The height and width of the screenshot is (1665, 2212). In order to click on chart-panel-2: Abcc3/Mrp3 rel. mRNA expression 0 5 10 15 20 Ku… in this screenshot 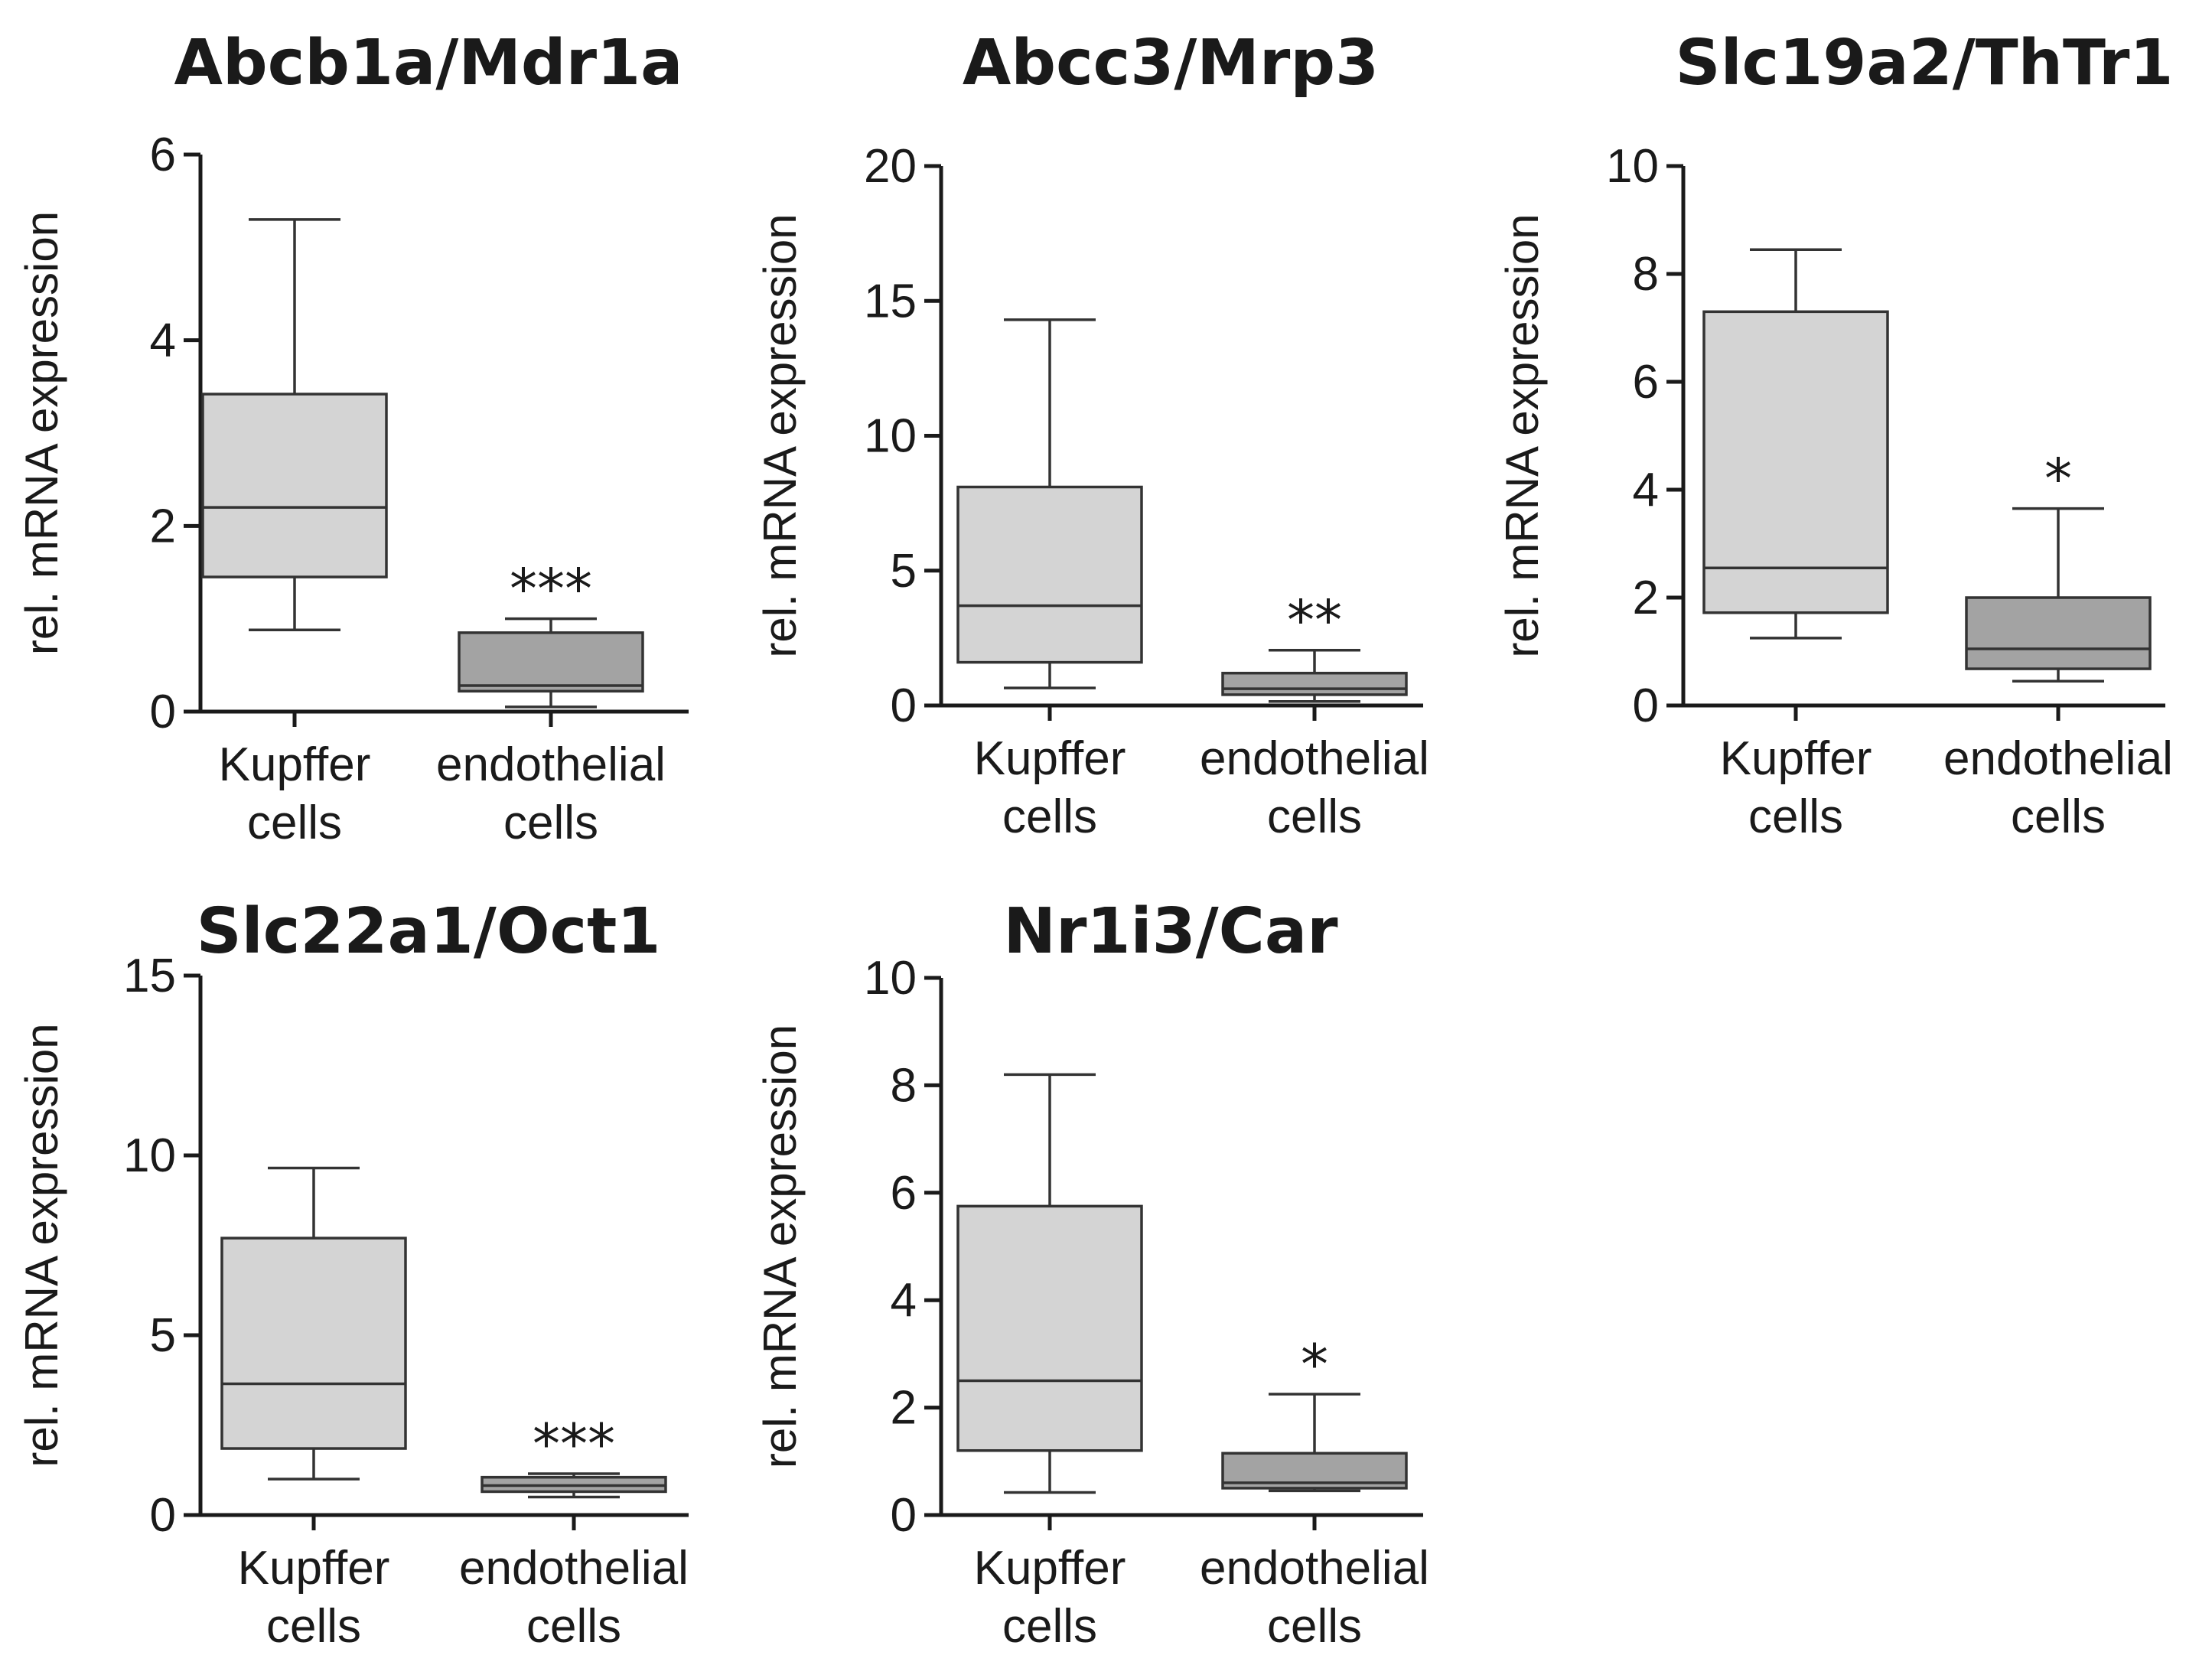, I will do `click(1091, 435)`.